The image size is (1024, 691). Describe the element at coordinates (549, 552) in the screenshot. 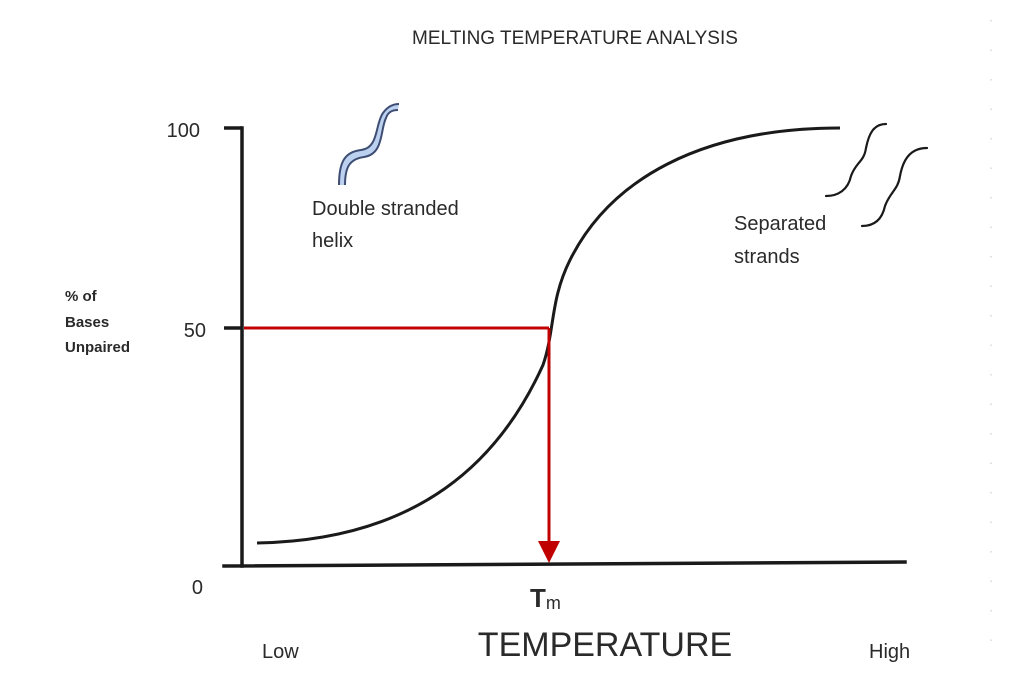

I see `tm-arrowhead` at that location.